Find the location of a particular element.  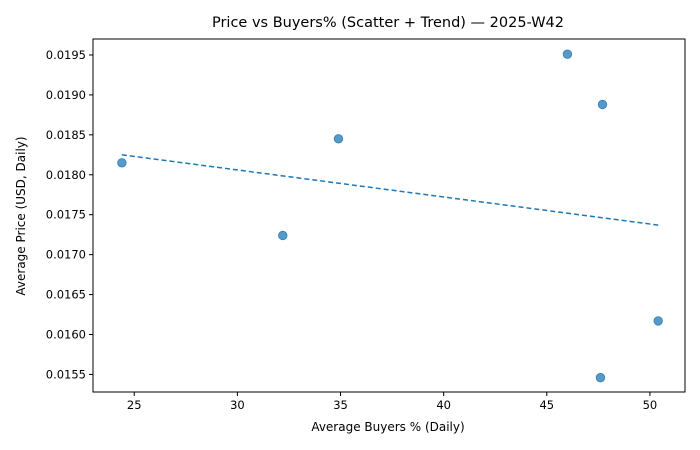

trend-line is located at coordinates (390, 190).